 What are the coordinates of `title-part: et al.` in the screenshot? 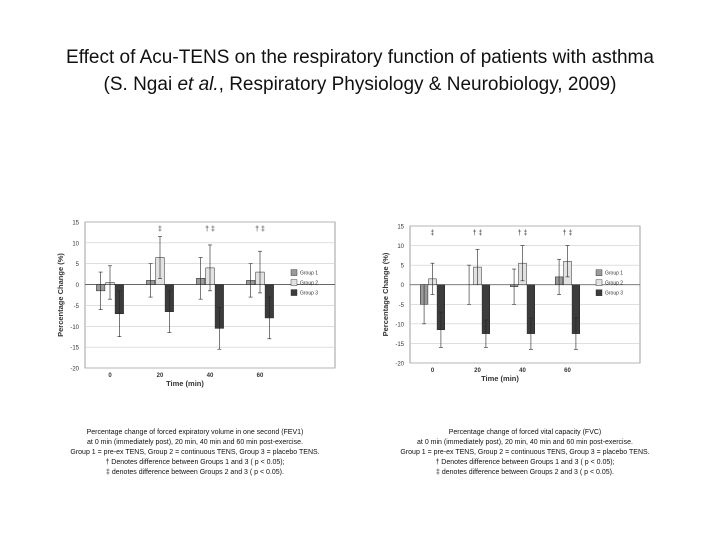 It's located at (198, 84).